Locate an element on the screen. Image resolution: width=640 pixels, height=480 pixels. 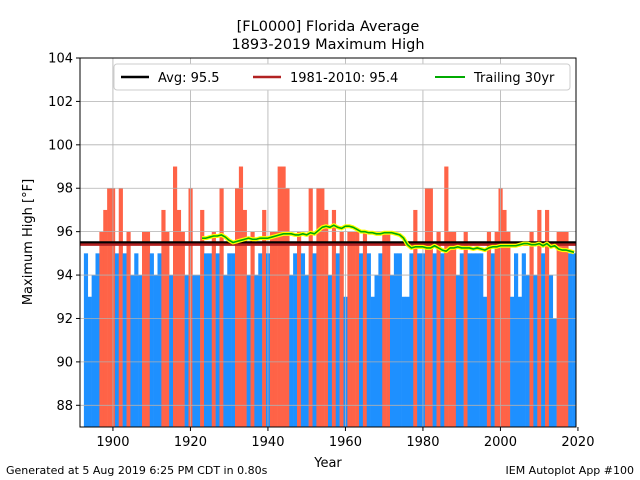
bar-2007 is located at coordinates (527, 351).